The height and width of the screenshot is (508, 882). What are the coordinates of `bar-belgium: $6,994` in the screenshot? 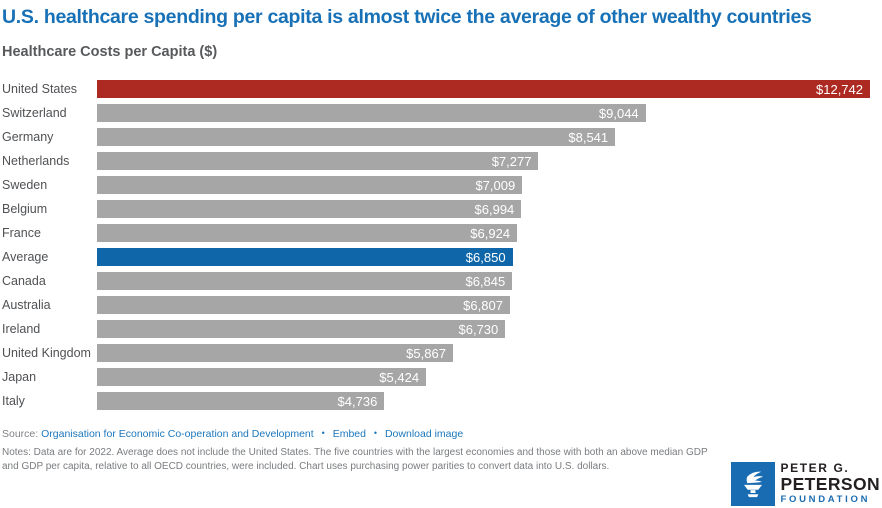 It's located at (309, 209).